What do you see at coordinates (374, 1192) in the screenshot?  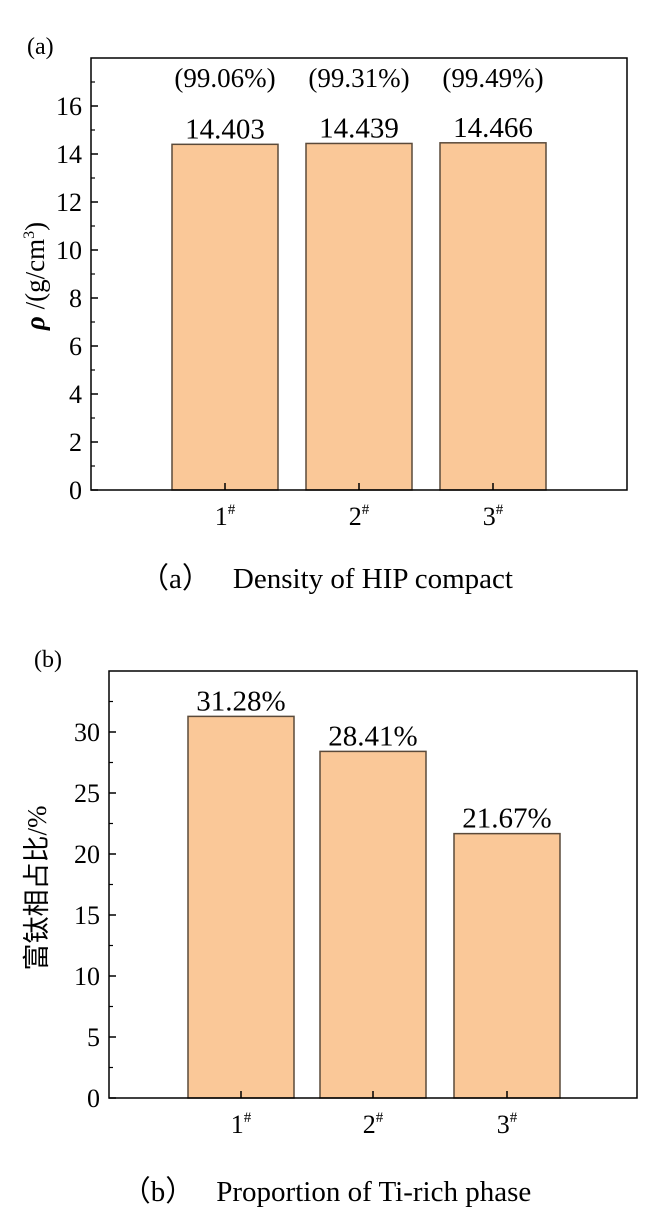 I see `caption-b-text: Proportion of Ti-rich phase` at bounding box center [374, 1192].